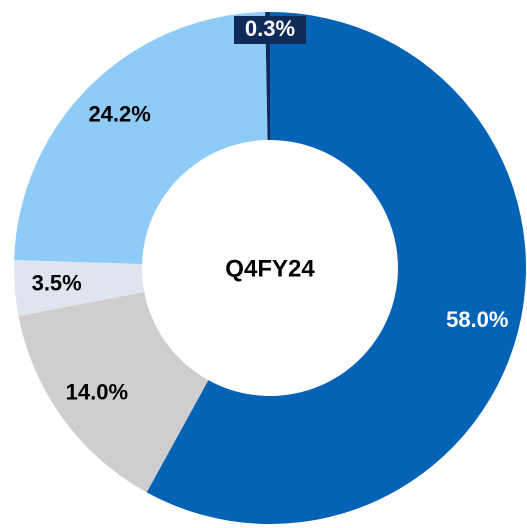 The height and width of the screenshot is (528, 527). Describe the element at coordinates (119, 114) in the screenshot. I see `data-label: 24.2%` at that location.